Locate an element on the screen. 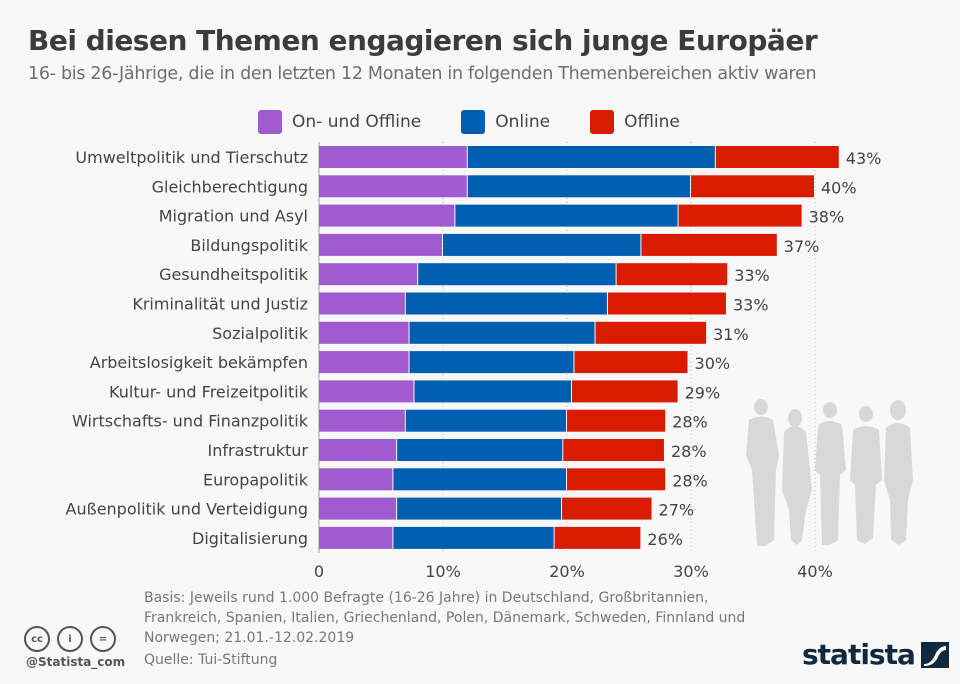  people-silhouettes-illustration is located at coordinates (829, 472).